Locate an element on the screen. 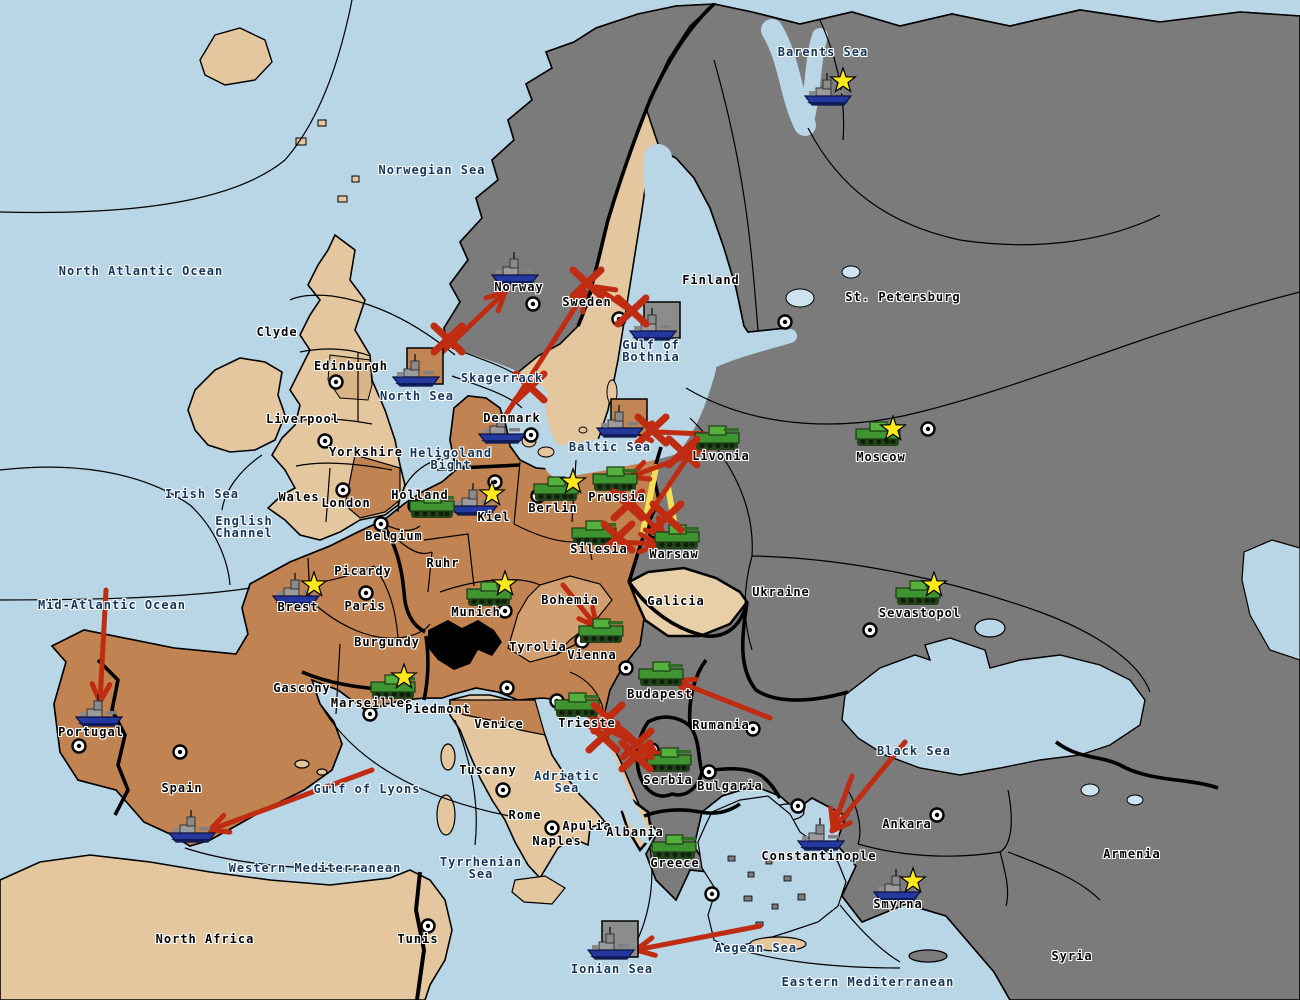 This screenshot has height=1000, width=1300. supply-center-spain is located at coordinates (180, 752).